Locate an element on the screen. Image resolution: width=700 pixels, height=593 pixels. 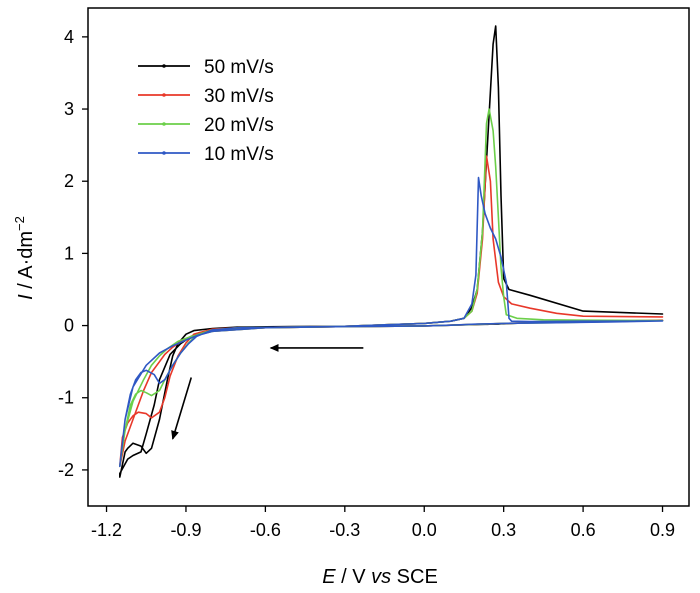
y-tick-label: 3 is located at coordinates (69, 109).